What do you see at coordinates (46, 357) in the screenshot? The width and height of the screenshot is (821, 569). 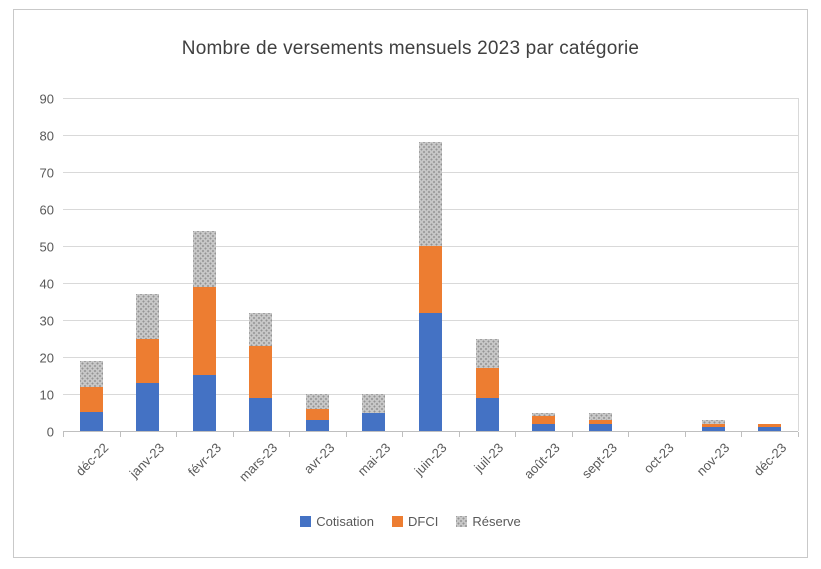 I see `y-axis-label: 20` at bounding box center [46, 357].